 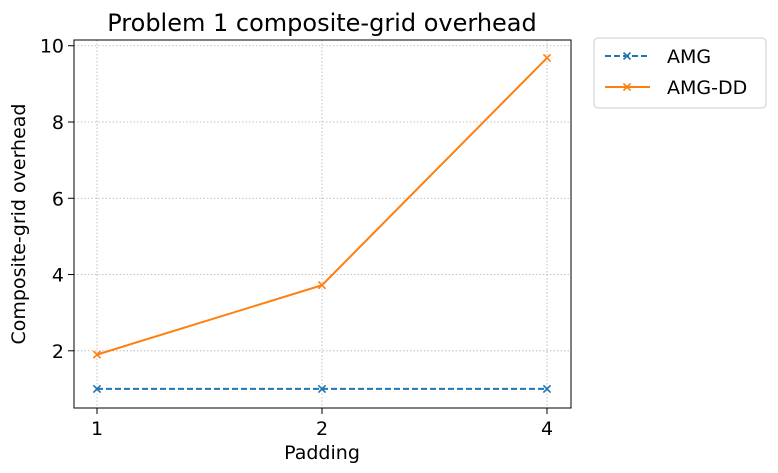 What do you see at coordinates (58, 123) in the screenshot?
I see `y-tick-label: 8` at bounding box center [58, 123].